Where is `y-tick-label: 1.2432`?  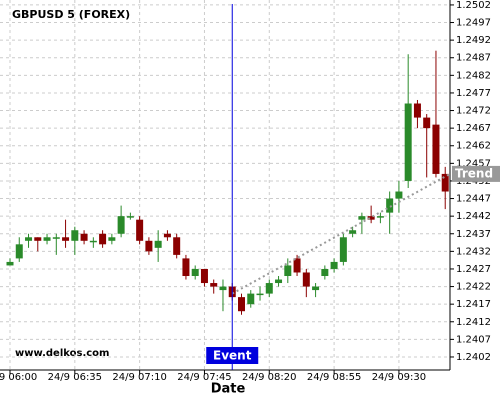 y-tick-label: 1.2432 is located at coordinates (473, 251).